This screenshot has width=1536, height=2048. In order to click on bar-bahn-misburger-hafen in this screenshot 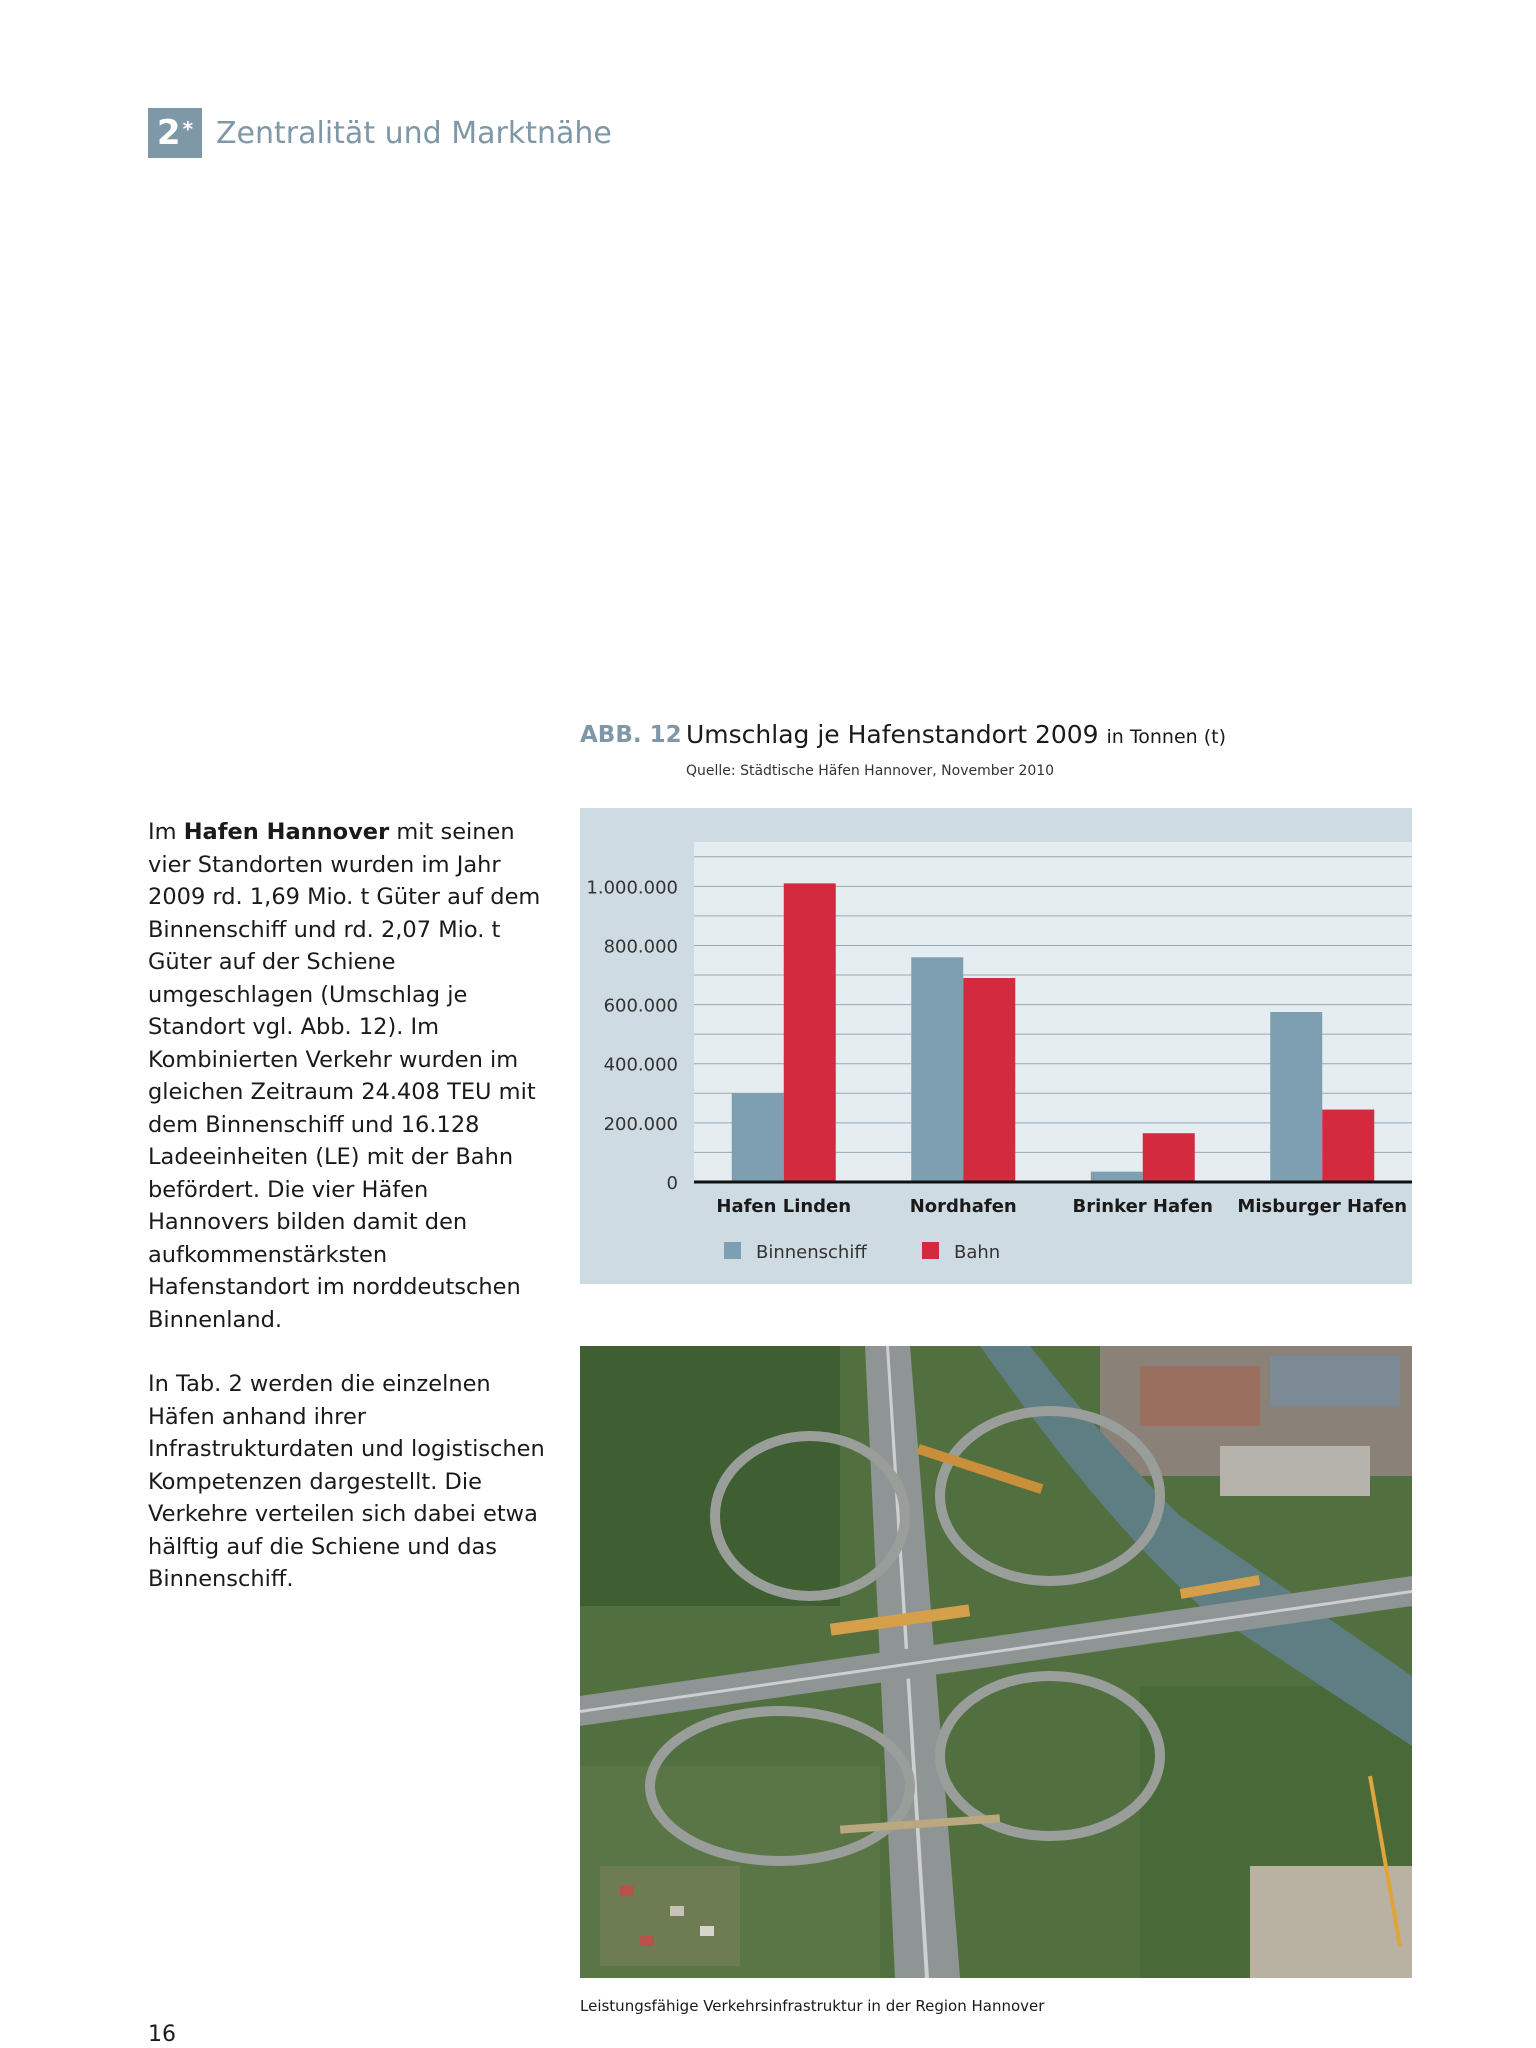, I will do `click(1348, 1145)`.